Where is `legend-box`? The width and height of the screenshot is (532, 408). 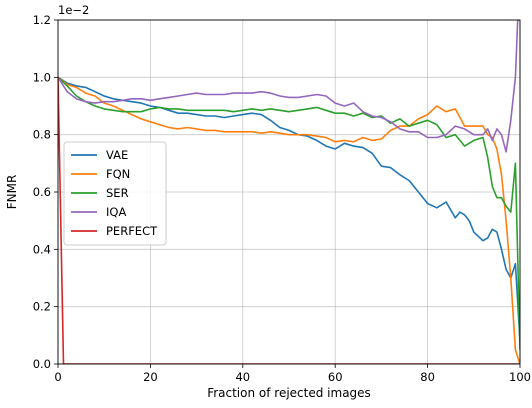 legend-box is located at coordinates (115, 193).